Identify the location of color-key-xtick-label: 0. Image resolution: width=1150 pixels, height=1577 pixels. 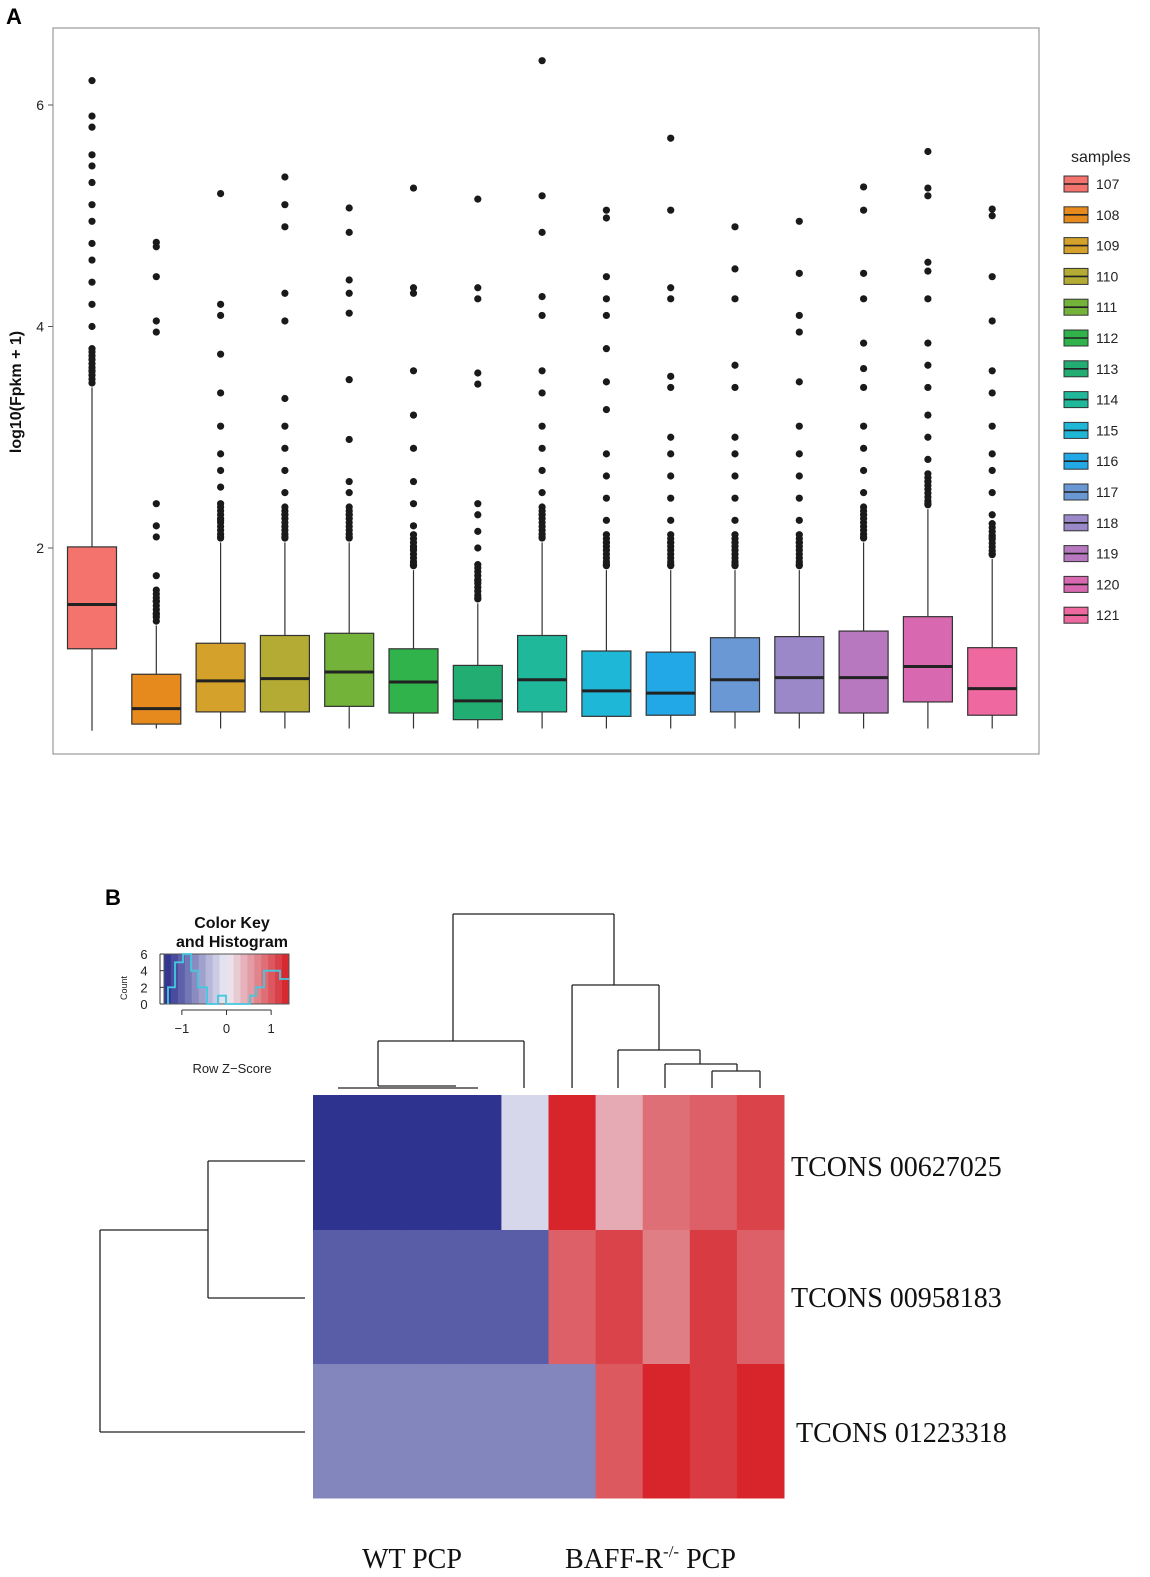
(226, 1028).